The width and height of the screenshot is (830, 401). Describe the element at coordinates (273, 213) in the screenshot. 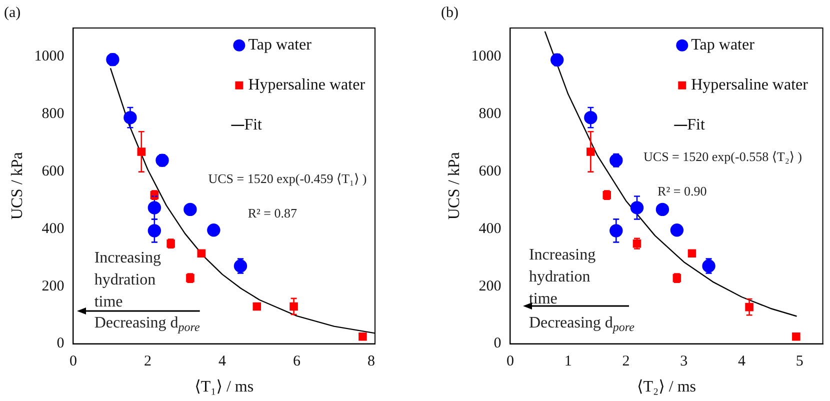

I see `annotation: R² = 0.87` at that location.